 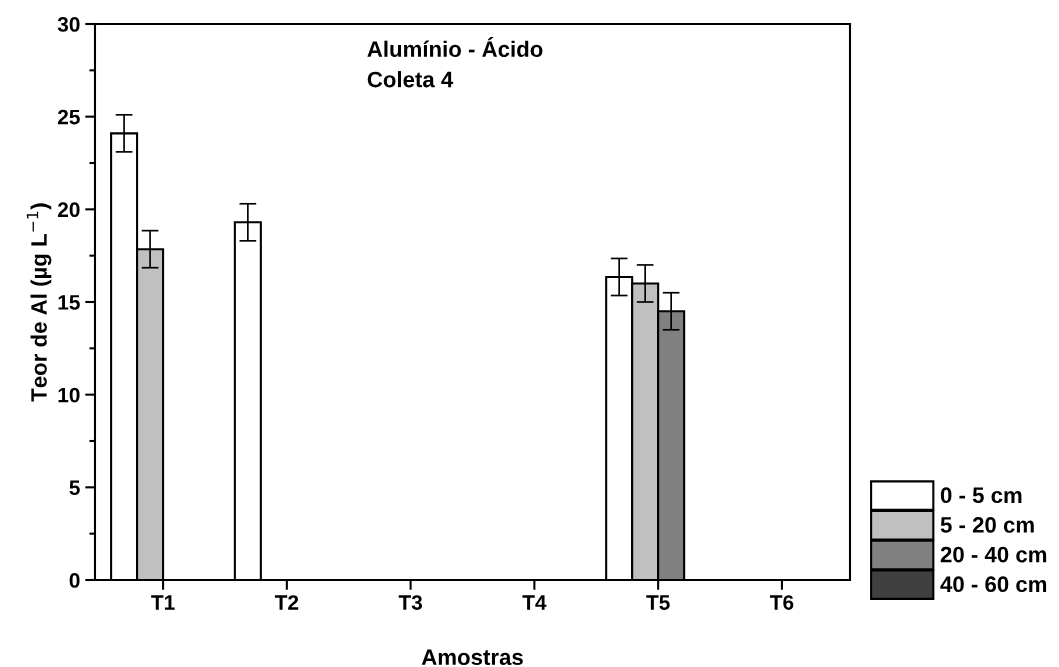 I want to click on y-axis-title: Teor de Al (µg L$^{−1}$), so click(x=39, y=302).